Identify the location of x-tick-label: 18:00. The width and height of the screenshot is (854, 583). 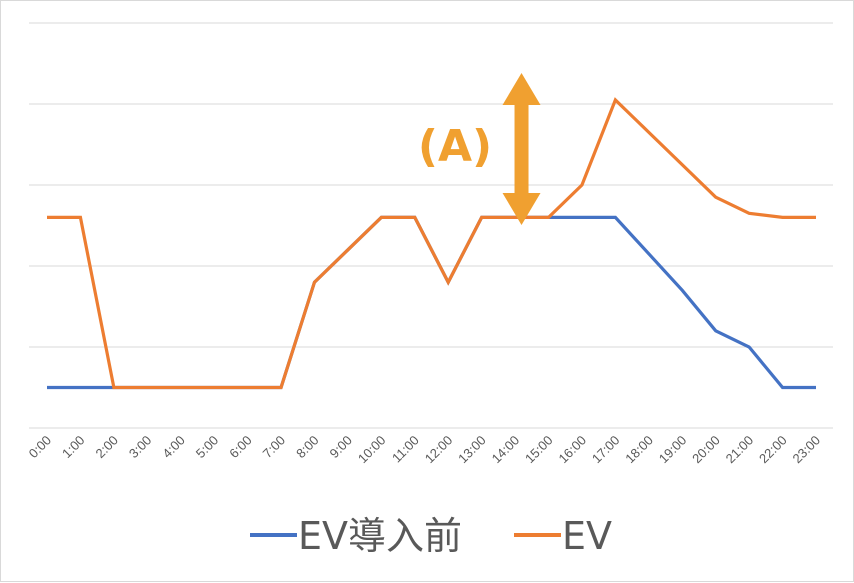
(639, 450).